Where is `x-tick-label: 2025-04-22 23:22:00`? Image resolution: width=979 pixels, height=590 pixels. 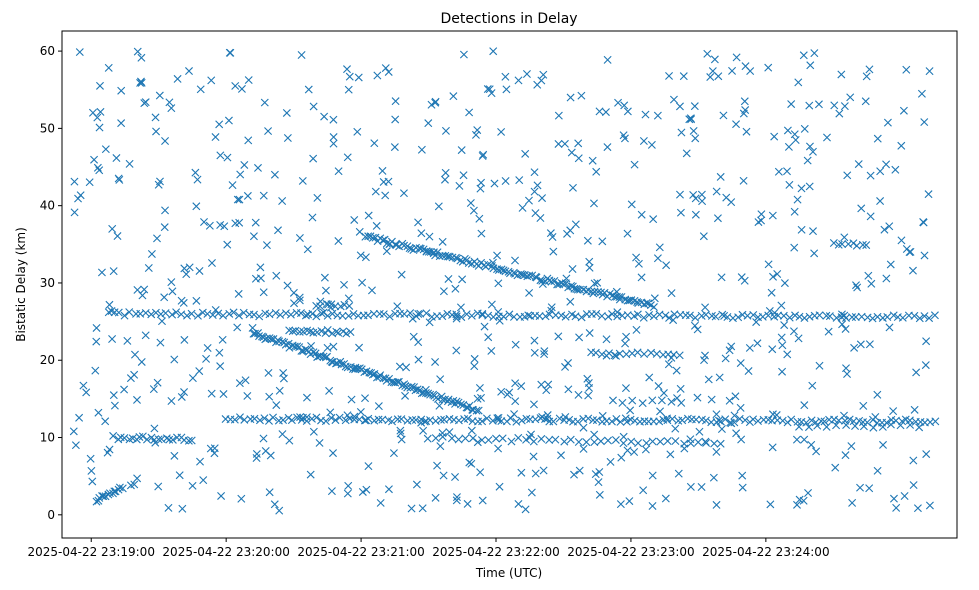 x-tick-label: 2025-04-22 23:22:00 is located at coordinates (495, 552).